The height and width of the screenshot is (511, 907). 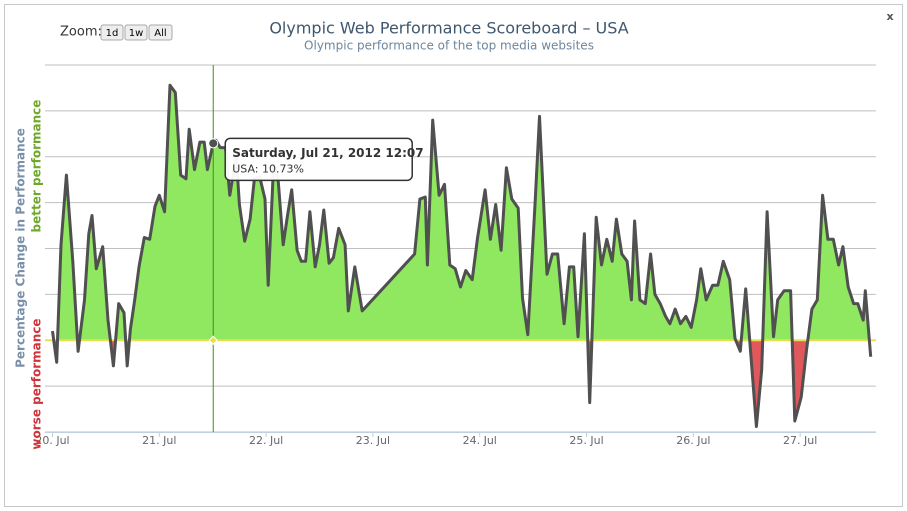 What do you see at coordinates (800, 440) in the screenshot?
I see `x-tick-label: 27. Jul` at bounding box center [800, 440].